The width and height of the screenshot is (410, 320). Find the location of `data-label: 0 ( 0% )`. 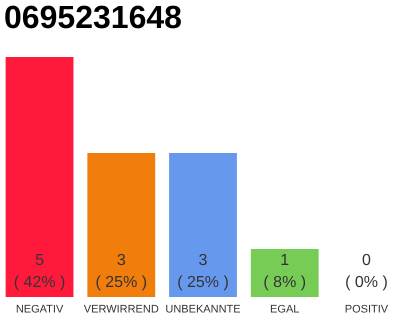

data-label: 0 ( 0% ) is located at coordinates (366, 271).